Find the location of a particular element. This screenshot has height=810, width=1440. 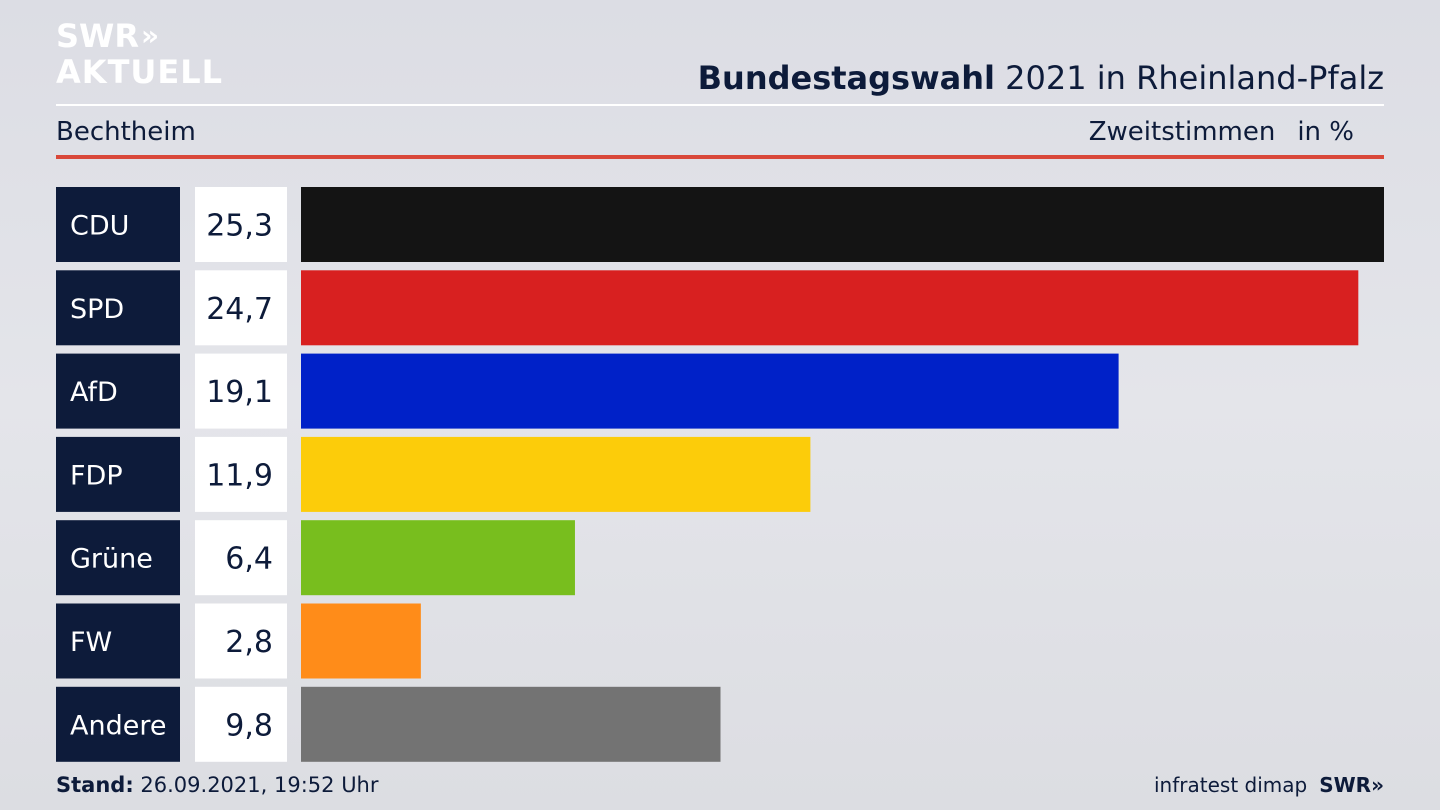

location-label: Bechtheim is located at coordinates (126, 132).